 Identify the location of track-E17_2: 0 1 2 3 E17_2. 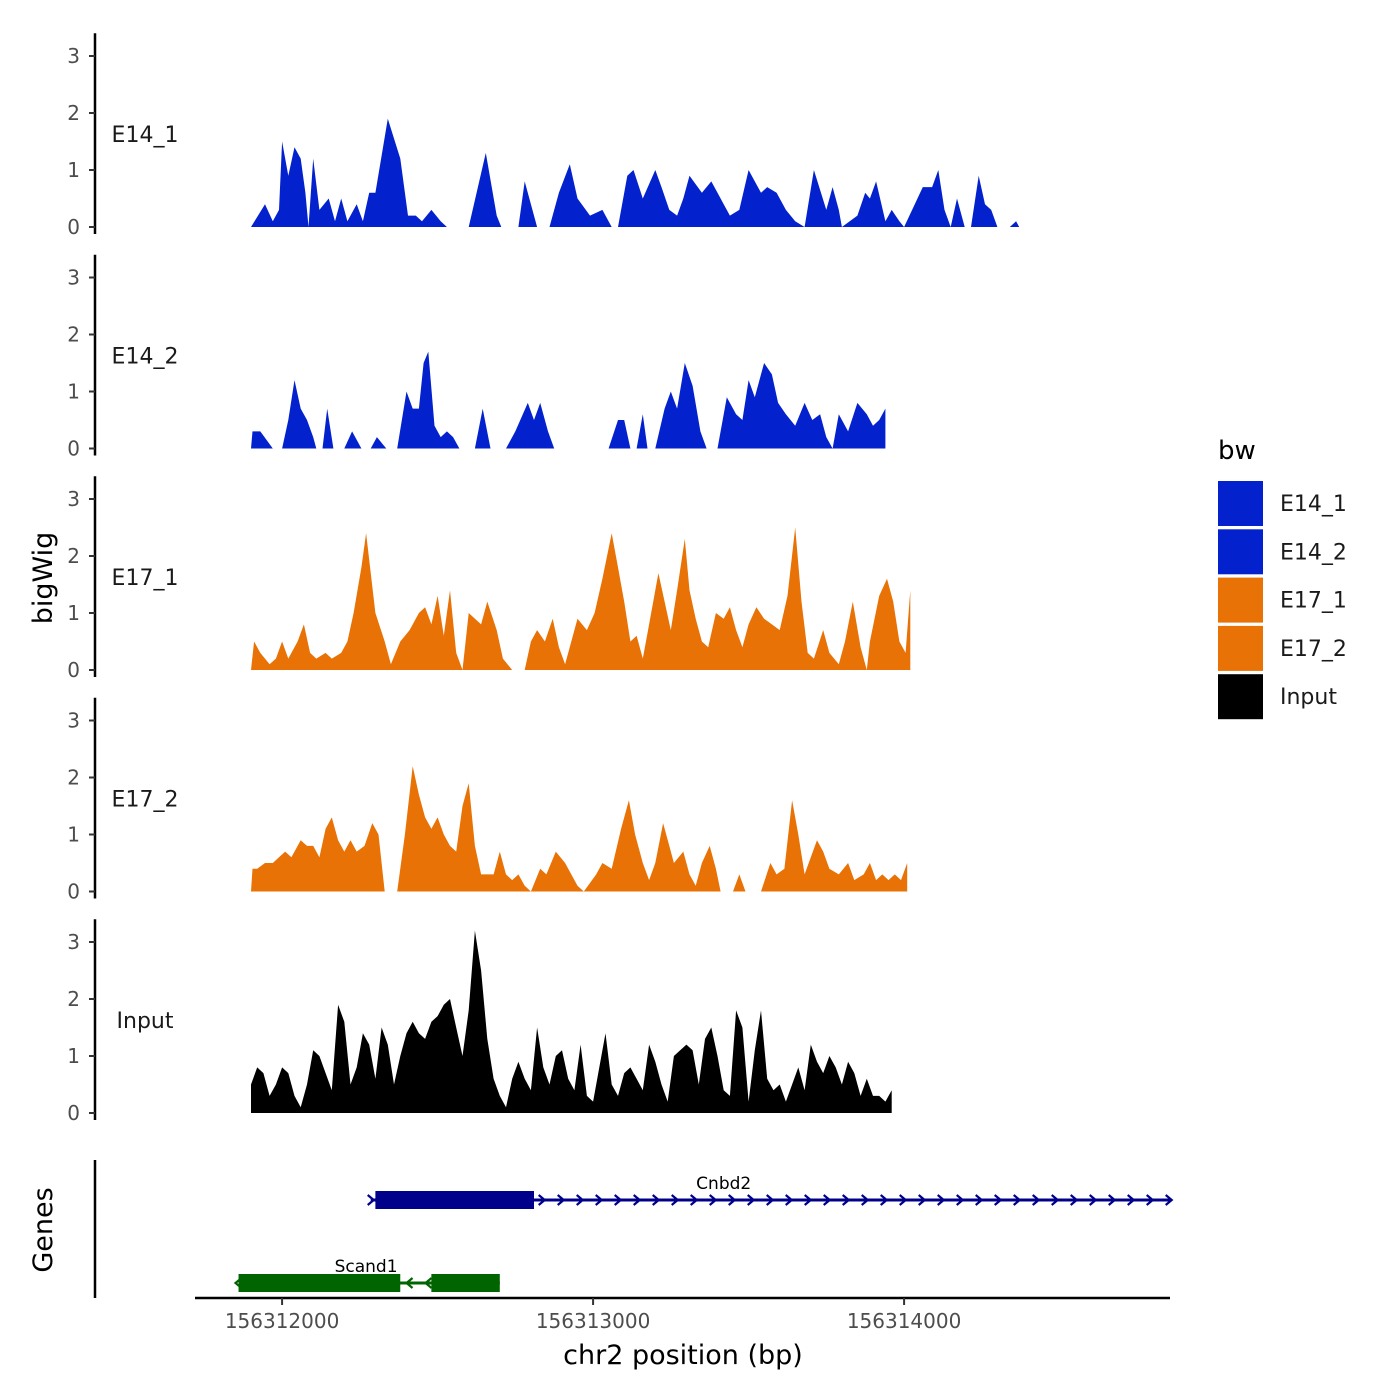
(487, 800).